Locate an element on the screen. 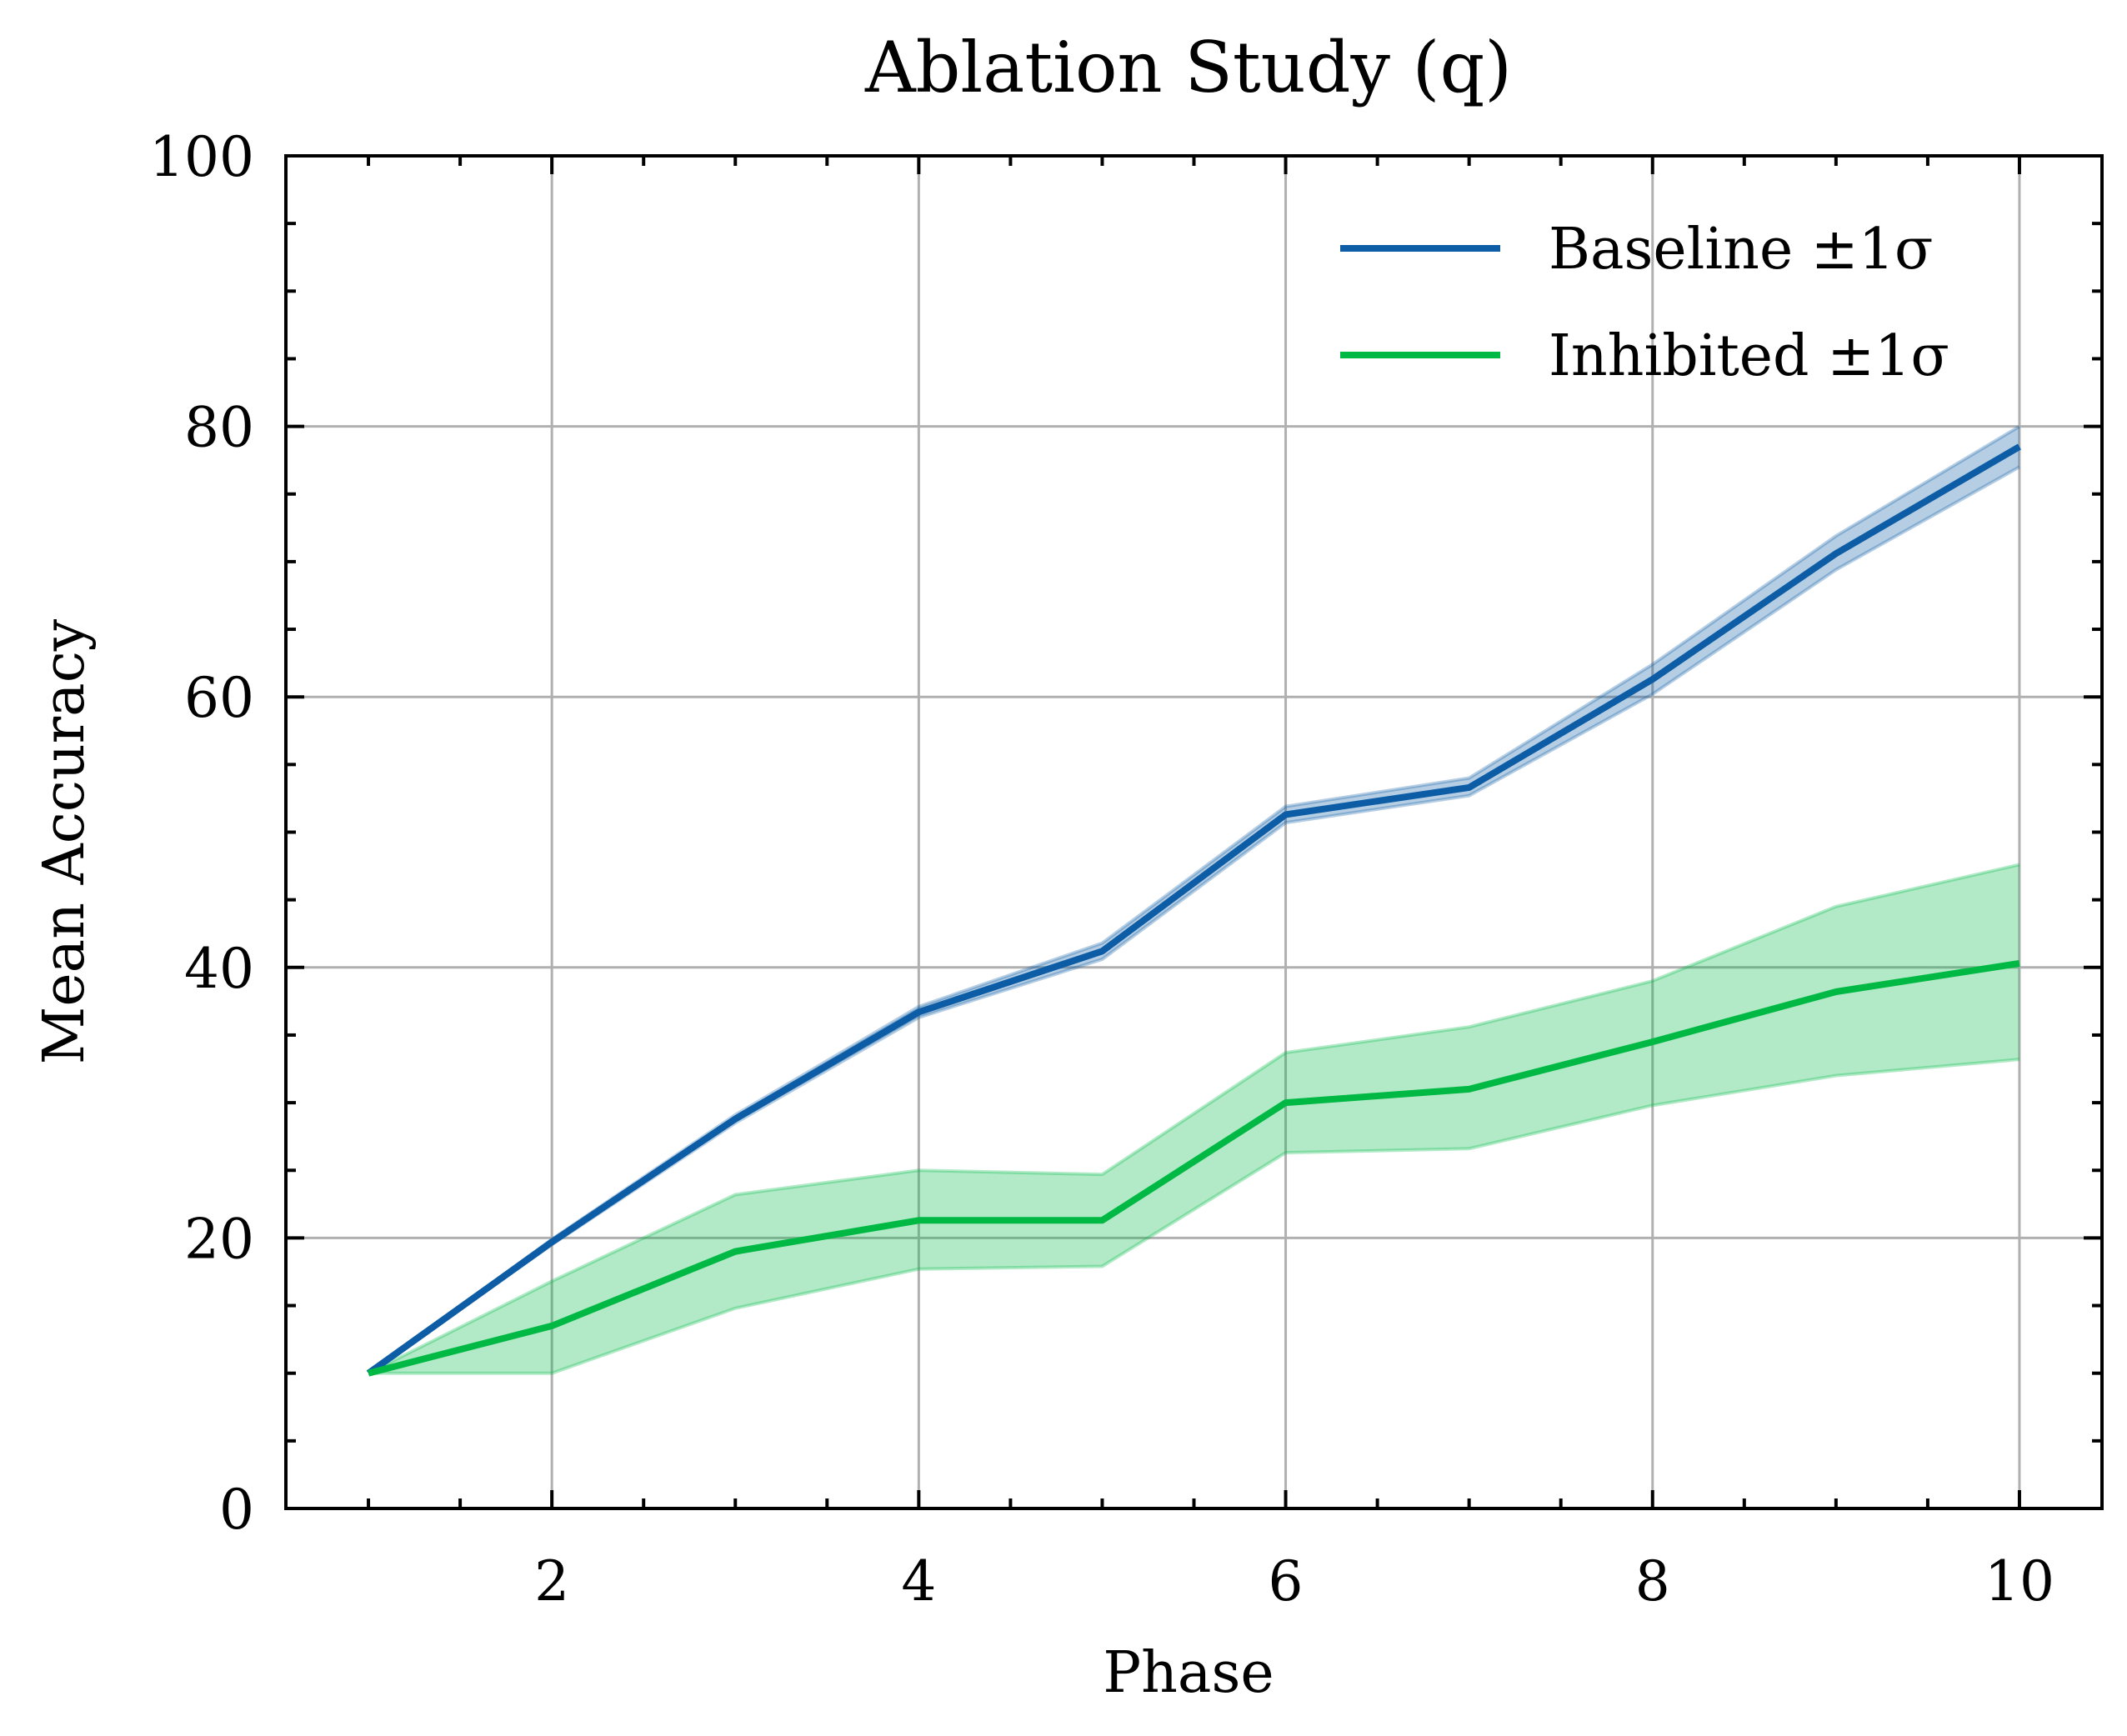 The height and width of the screenshot is (1736, 2127). legend: Baseline ±1σ Inhibited ±1σ is located at coordinates (1644, 303).